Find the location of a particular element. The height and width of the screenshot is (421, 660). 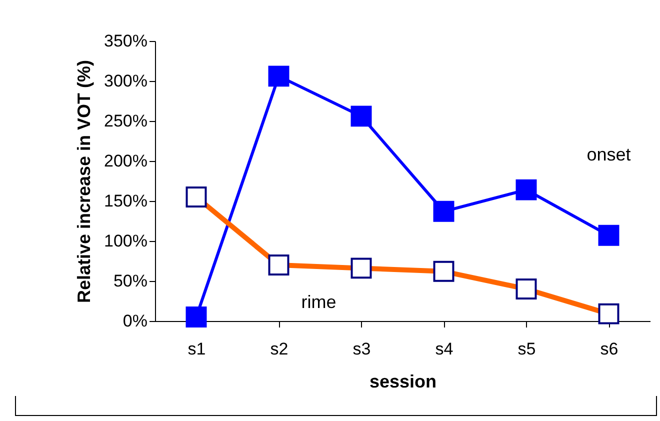

y-tick-label: 50% is located at coordinates (130, 281).